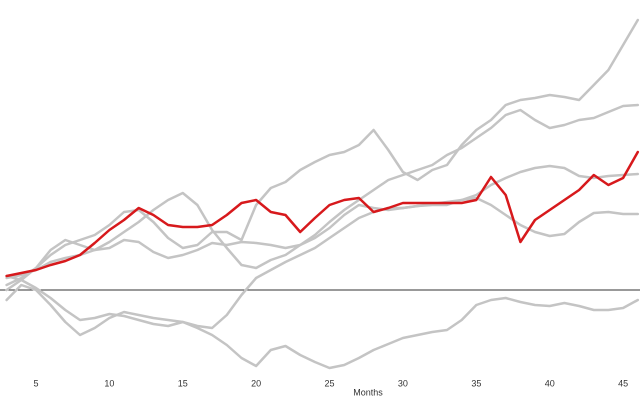 This screenshot has width=640, height=400. What do you see at coordinates (330, 383) in the screenshot?
I see `x-tick-label: 25` at bounding box center [330, 383].